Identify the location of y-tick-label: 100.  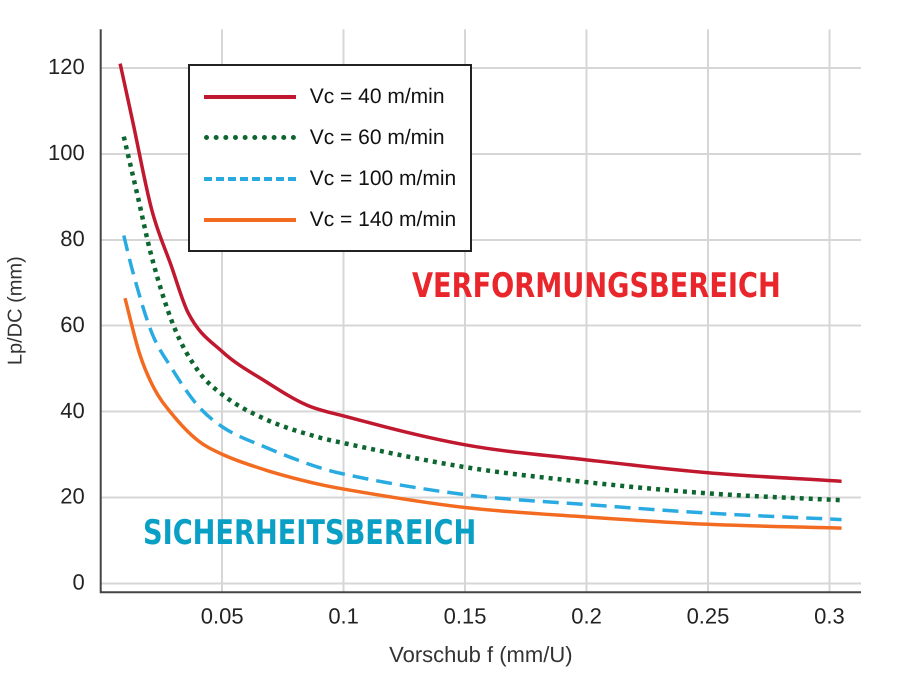
(66, 152).